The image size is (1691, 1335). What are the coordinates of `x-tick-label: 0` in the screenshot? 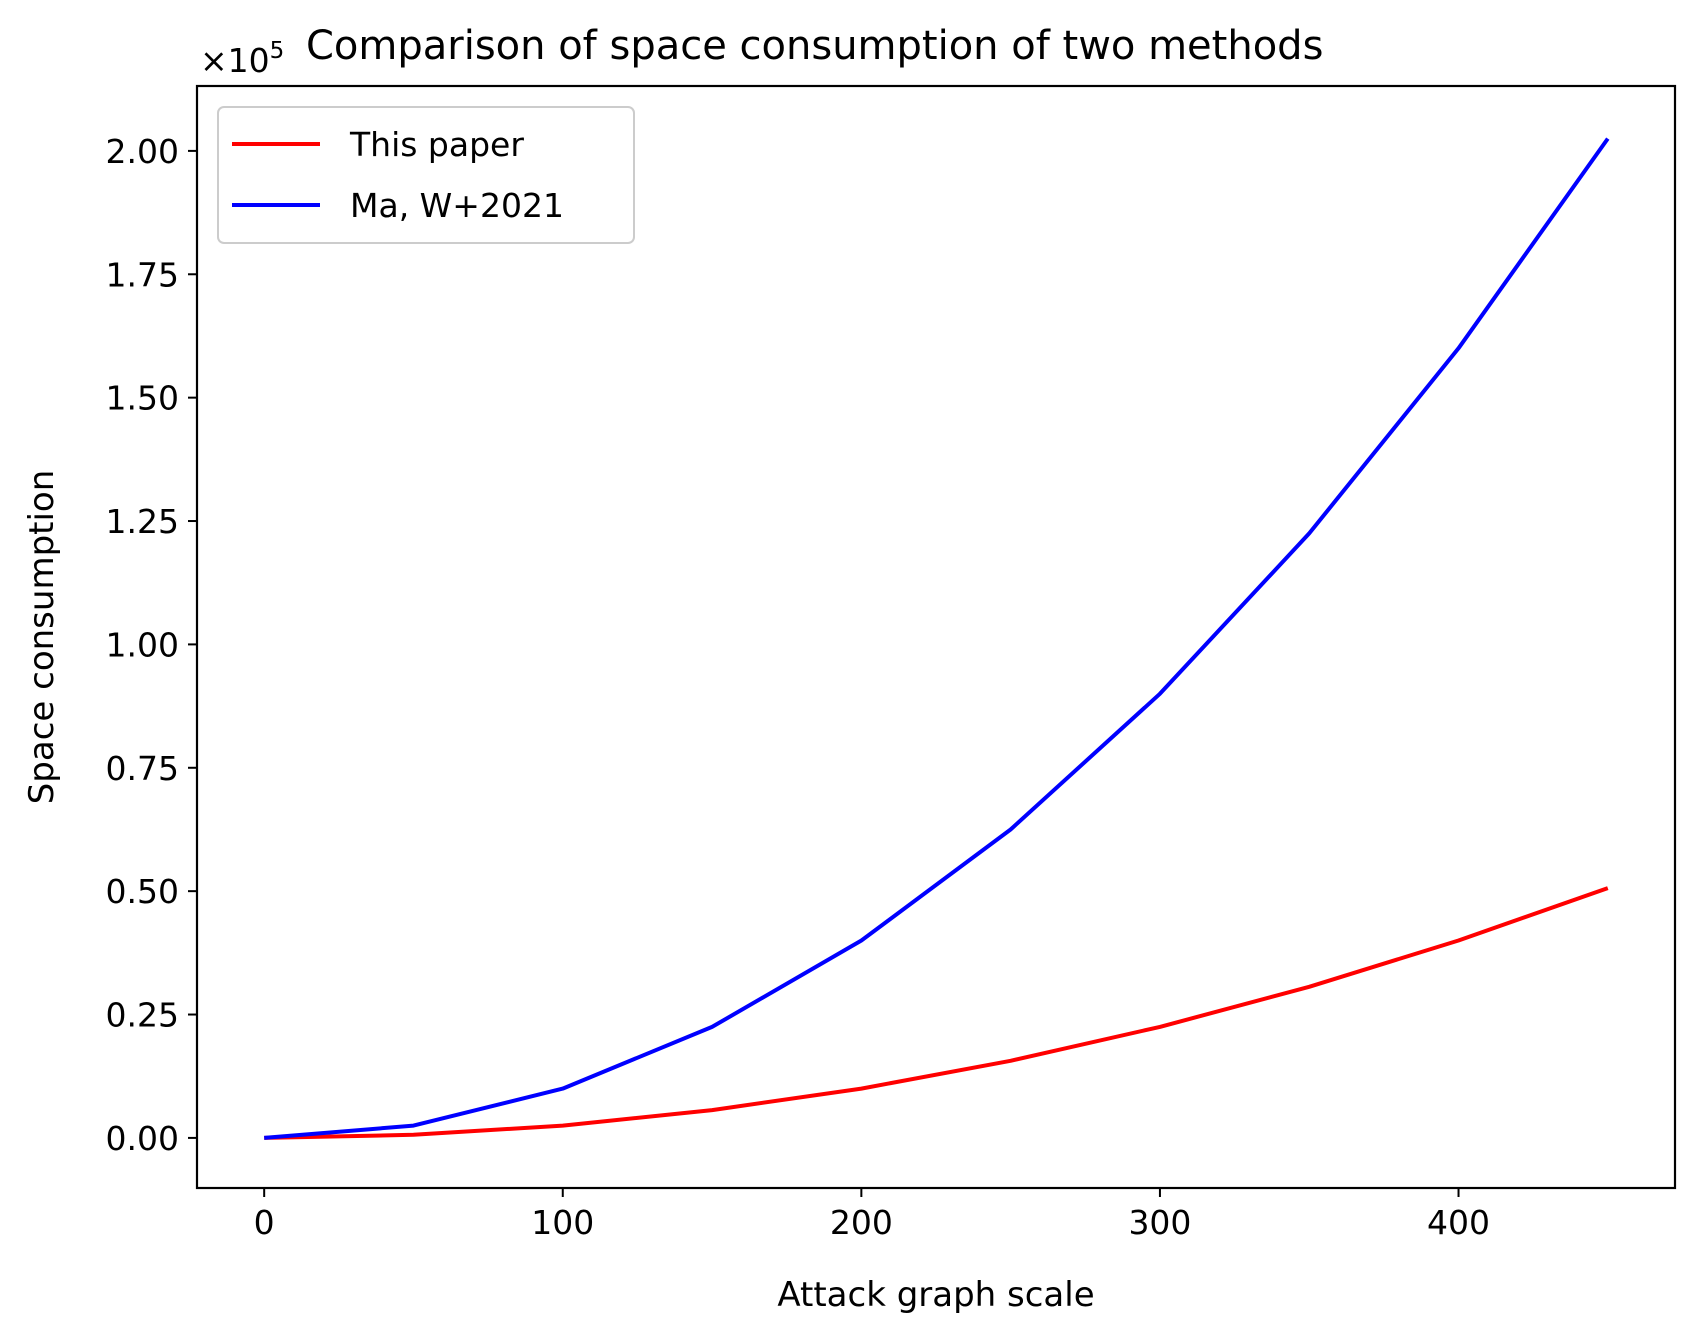 It's located at (264, 1222).